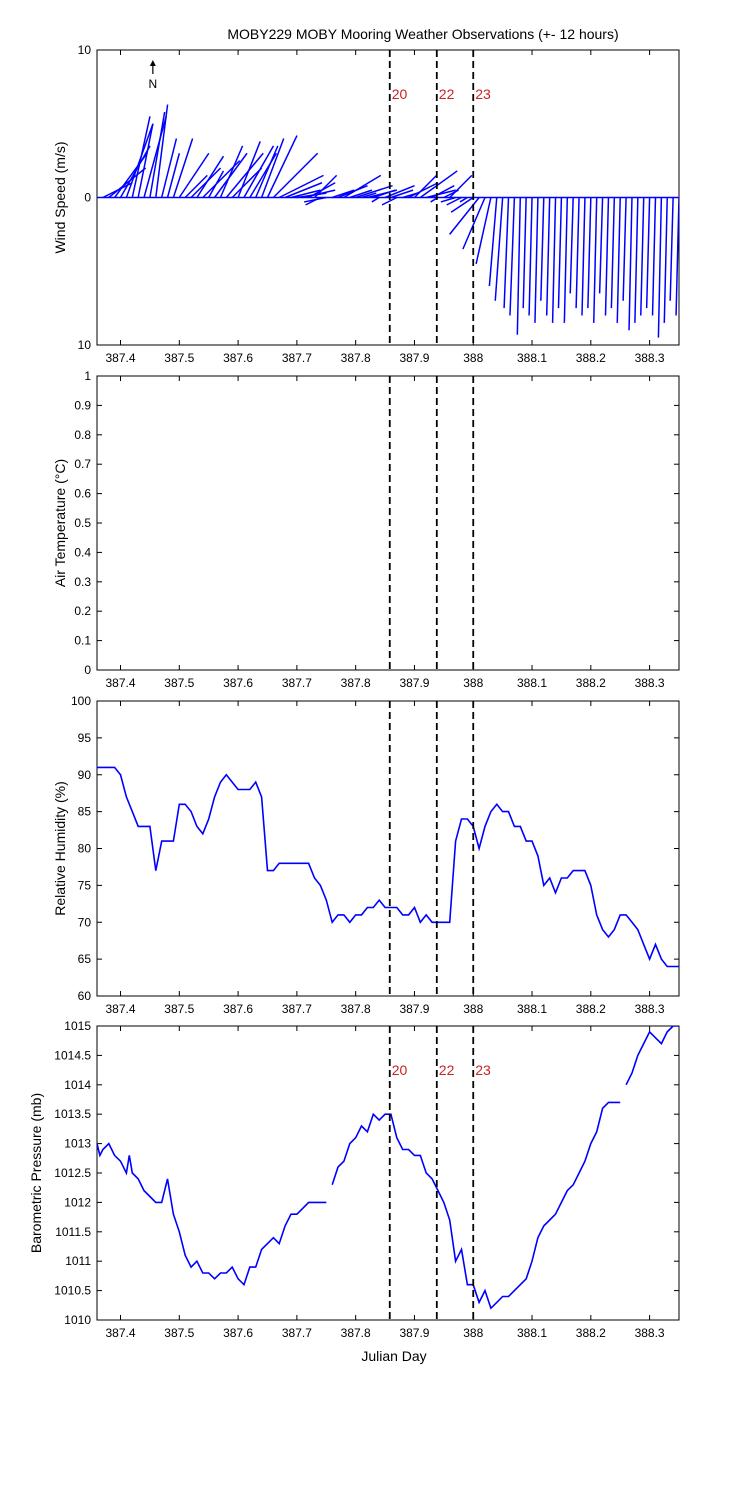 The width and height of the screenshot is (750, 1500). What do you see at coordinates (85, 849) in the screenshot?
I see `y-tick-label: 80` at bounding box center [85, 849].